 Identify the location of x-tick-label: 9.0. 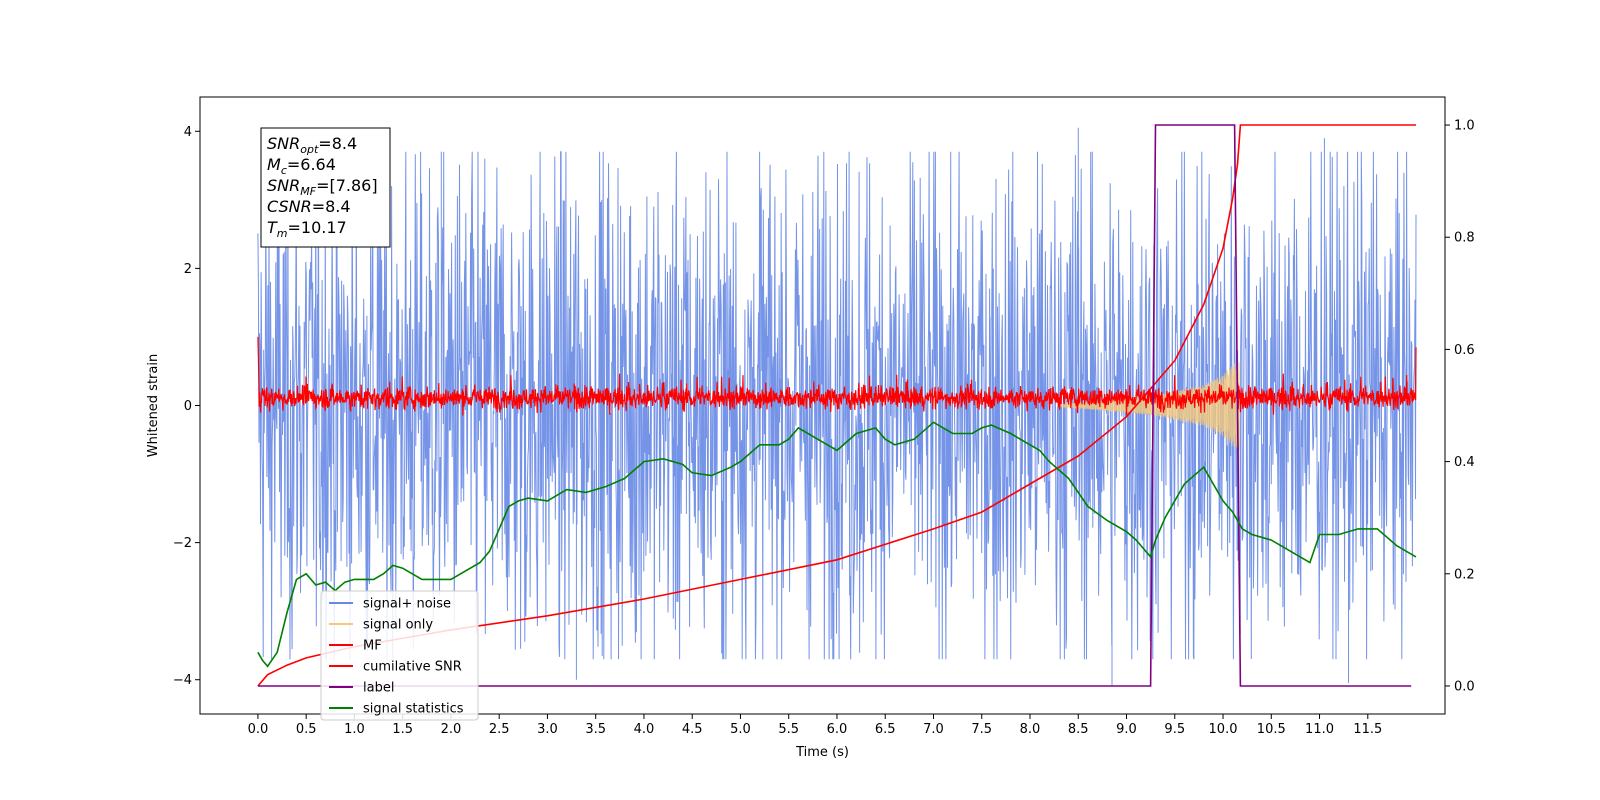
(1126, 729).